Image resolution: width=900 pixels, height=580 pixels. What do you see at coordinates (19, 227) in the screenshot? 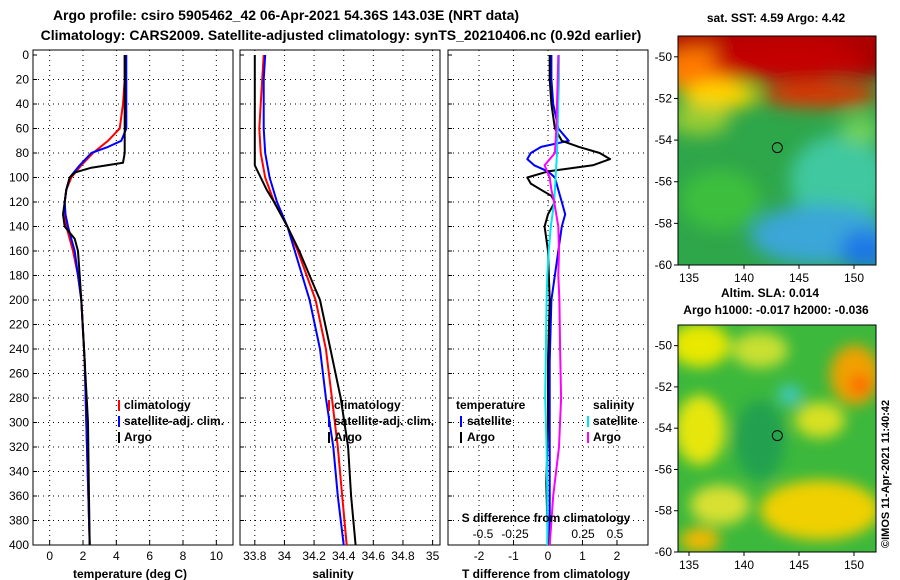
I see `depth-tick-label: 140` at bounding box center [19, 227].